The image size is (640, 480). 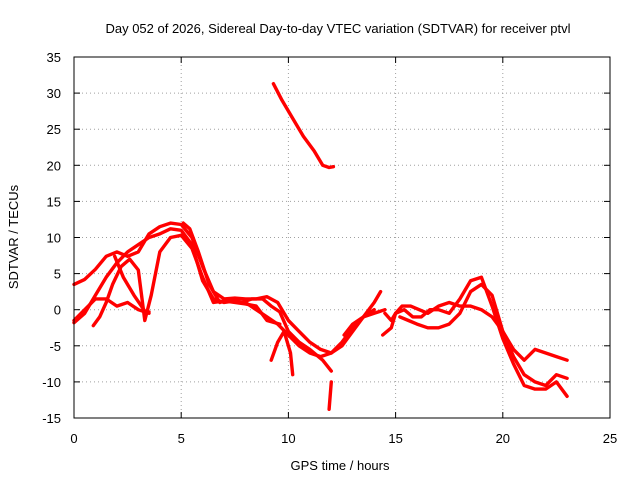 What do you see at coordinates (54, 238) in the screenshot?
I see `y-tick-label: 10` at bounding box center [54, 238].